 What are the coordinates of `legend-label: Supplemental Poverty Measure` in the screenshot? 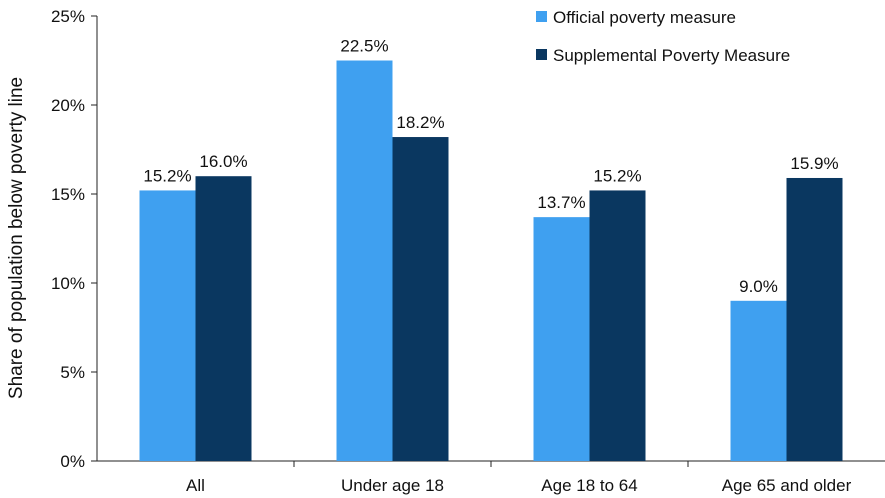 It's located at (671, 55).